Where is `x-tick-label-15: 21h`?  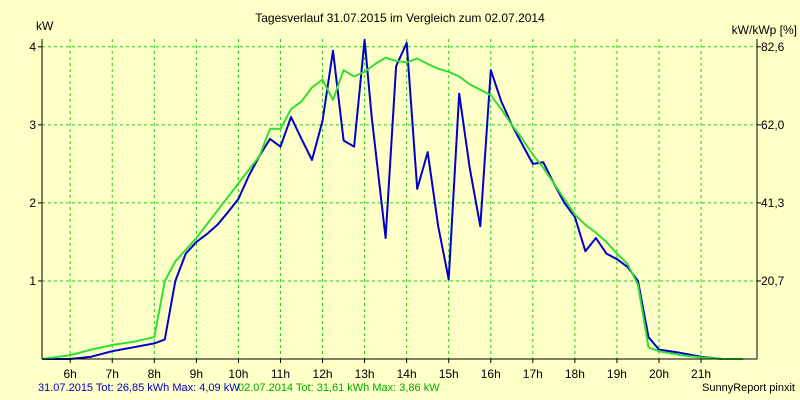 x-tick-label-15: 21h is located at coordinates (701, 374).